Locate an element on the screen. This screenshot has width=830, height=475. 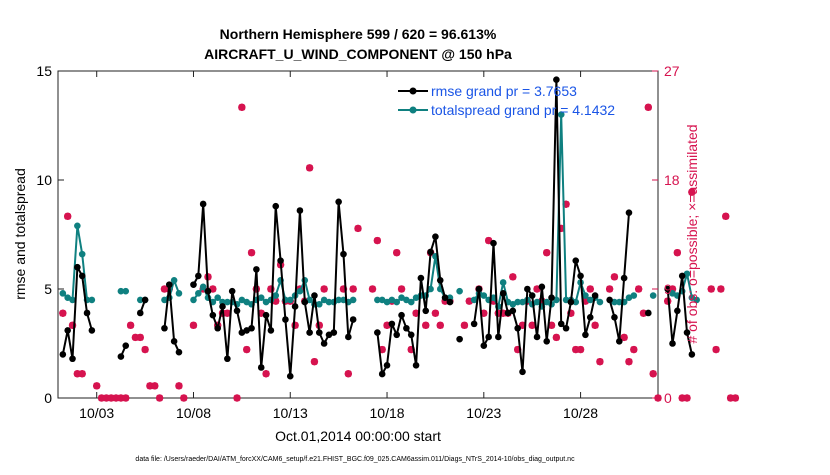
y-tick-label-left: 10 is located at coordinates (44, 180).